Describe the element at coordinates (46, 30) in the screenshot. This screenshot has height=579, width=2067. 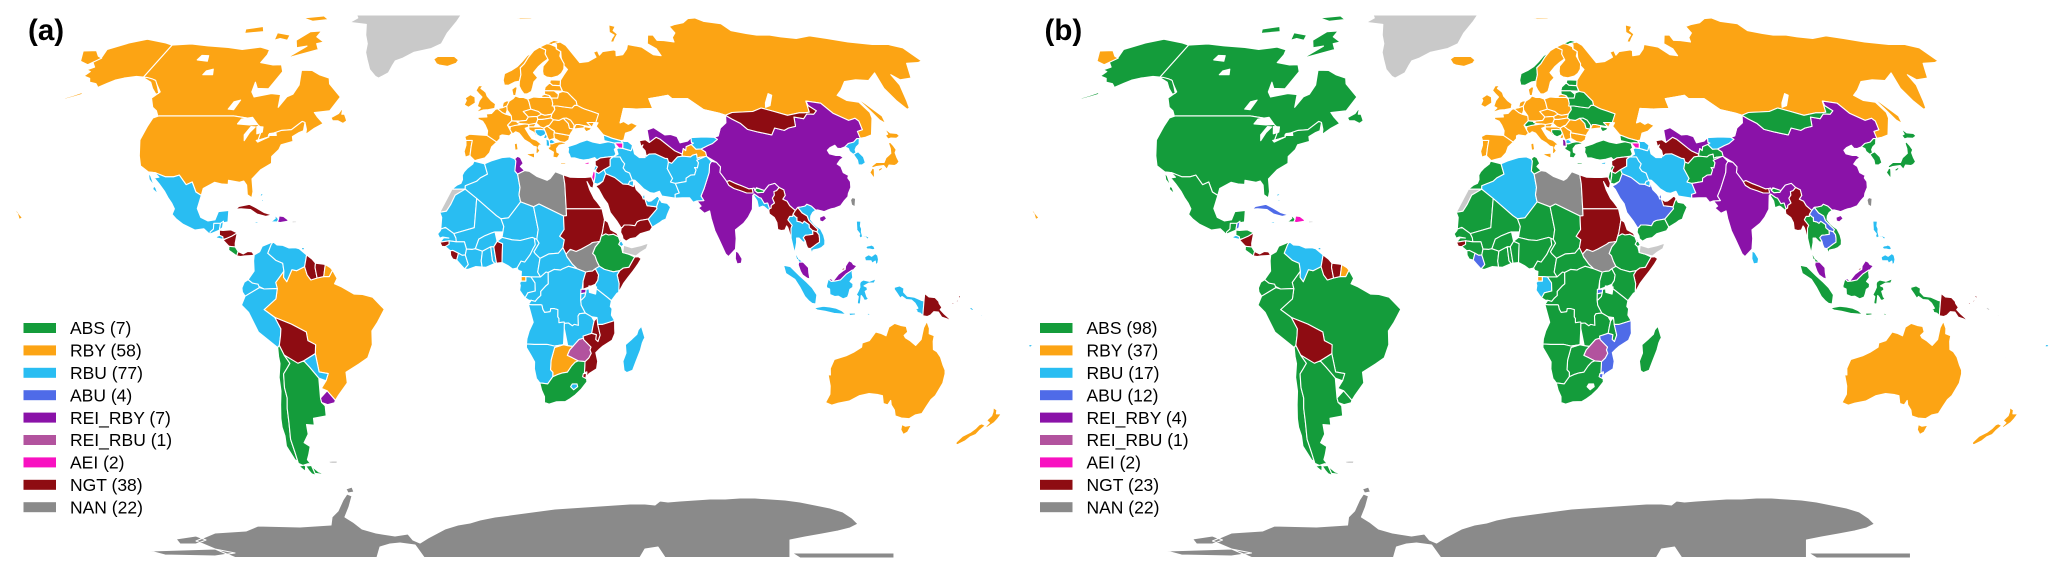
I see `svg-text: (a)` at that location.